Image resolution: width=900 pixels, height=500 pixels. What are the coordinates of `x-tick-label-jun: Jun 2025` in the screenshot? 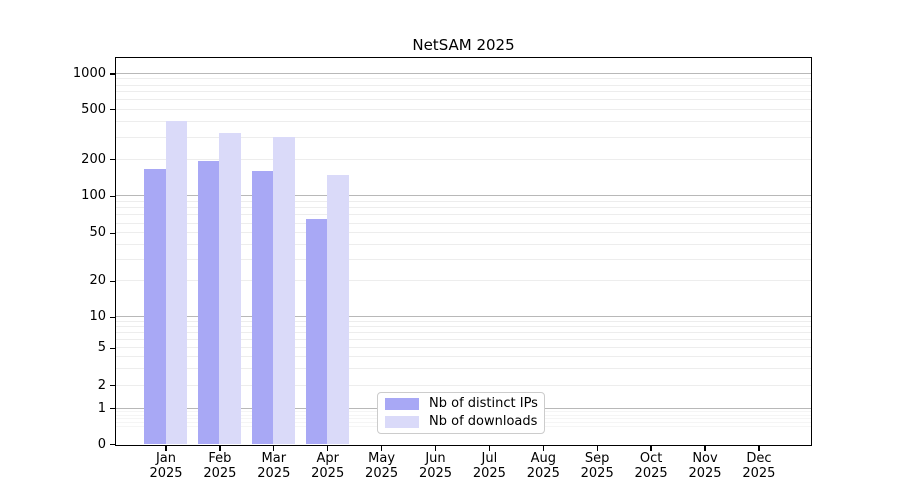 It's located at (435, 466).